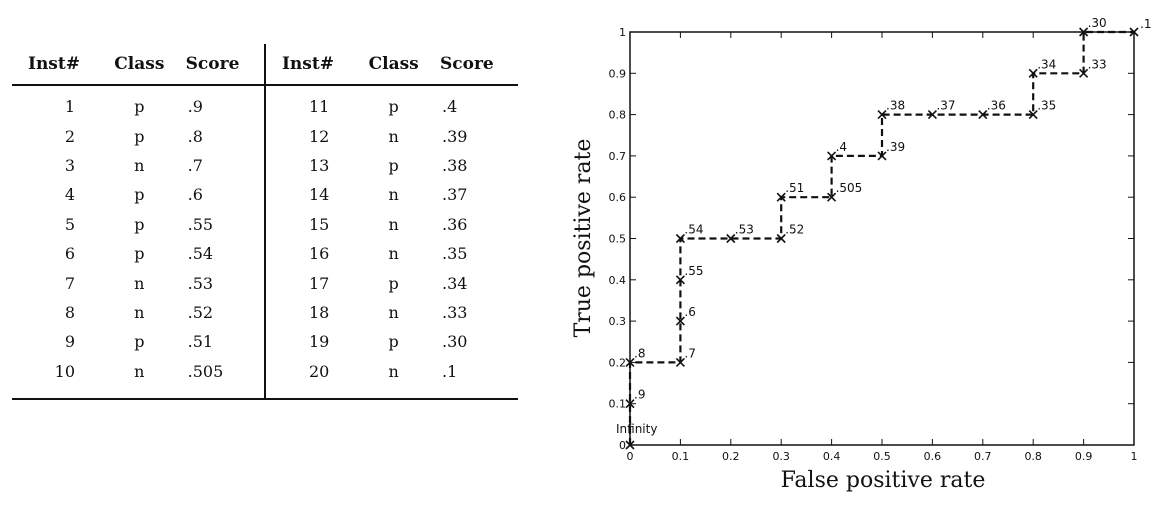  I want to click on score-cell: .6, so click(219, 195).